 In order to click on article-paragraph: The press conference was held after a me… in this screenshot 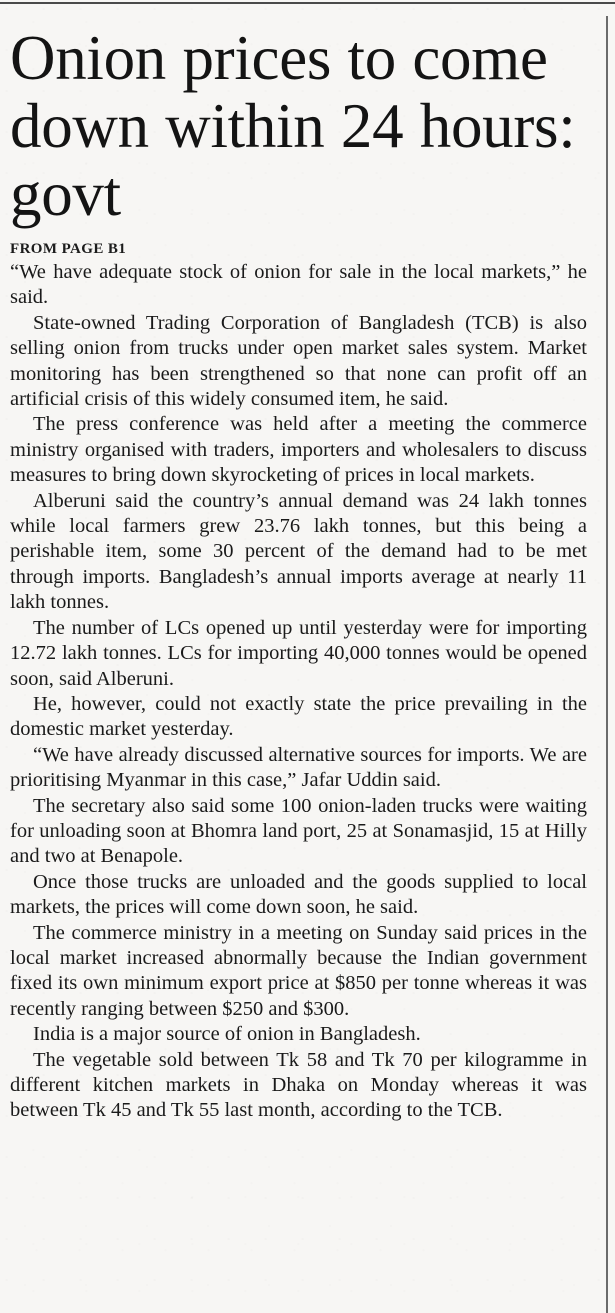, I will do `click(298, 450)`.